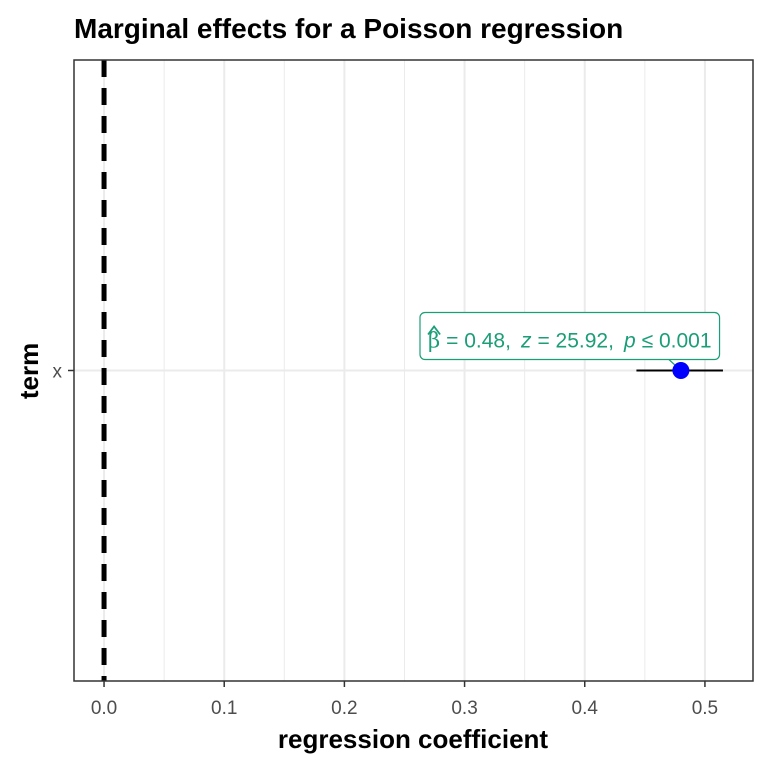 This screenshot has width=768, height=768. What do you see at coordinates (29, 371) in the screenshot?
I see `y-axis-title: term` at bounding box center [29, 371].